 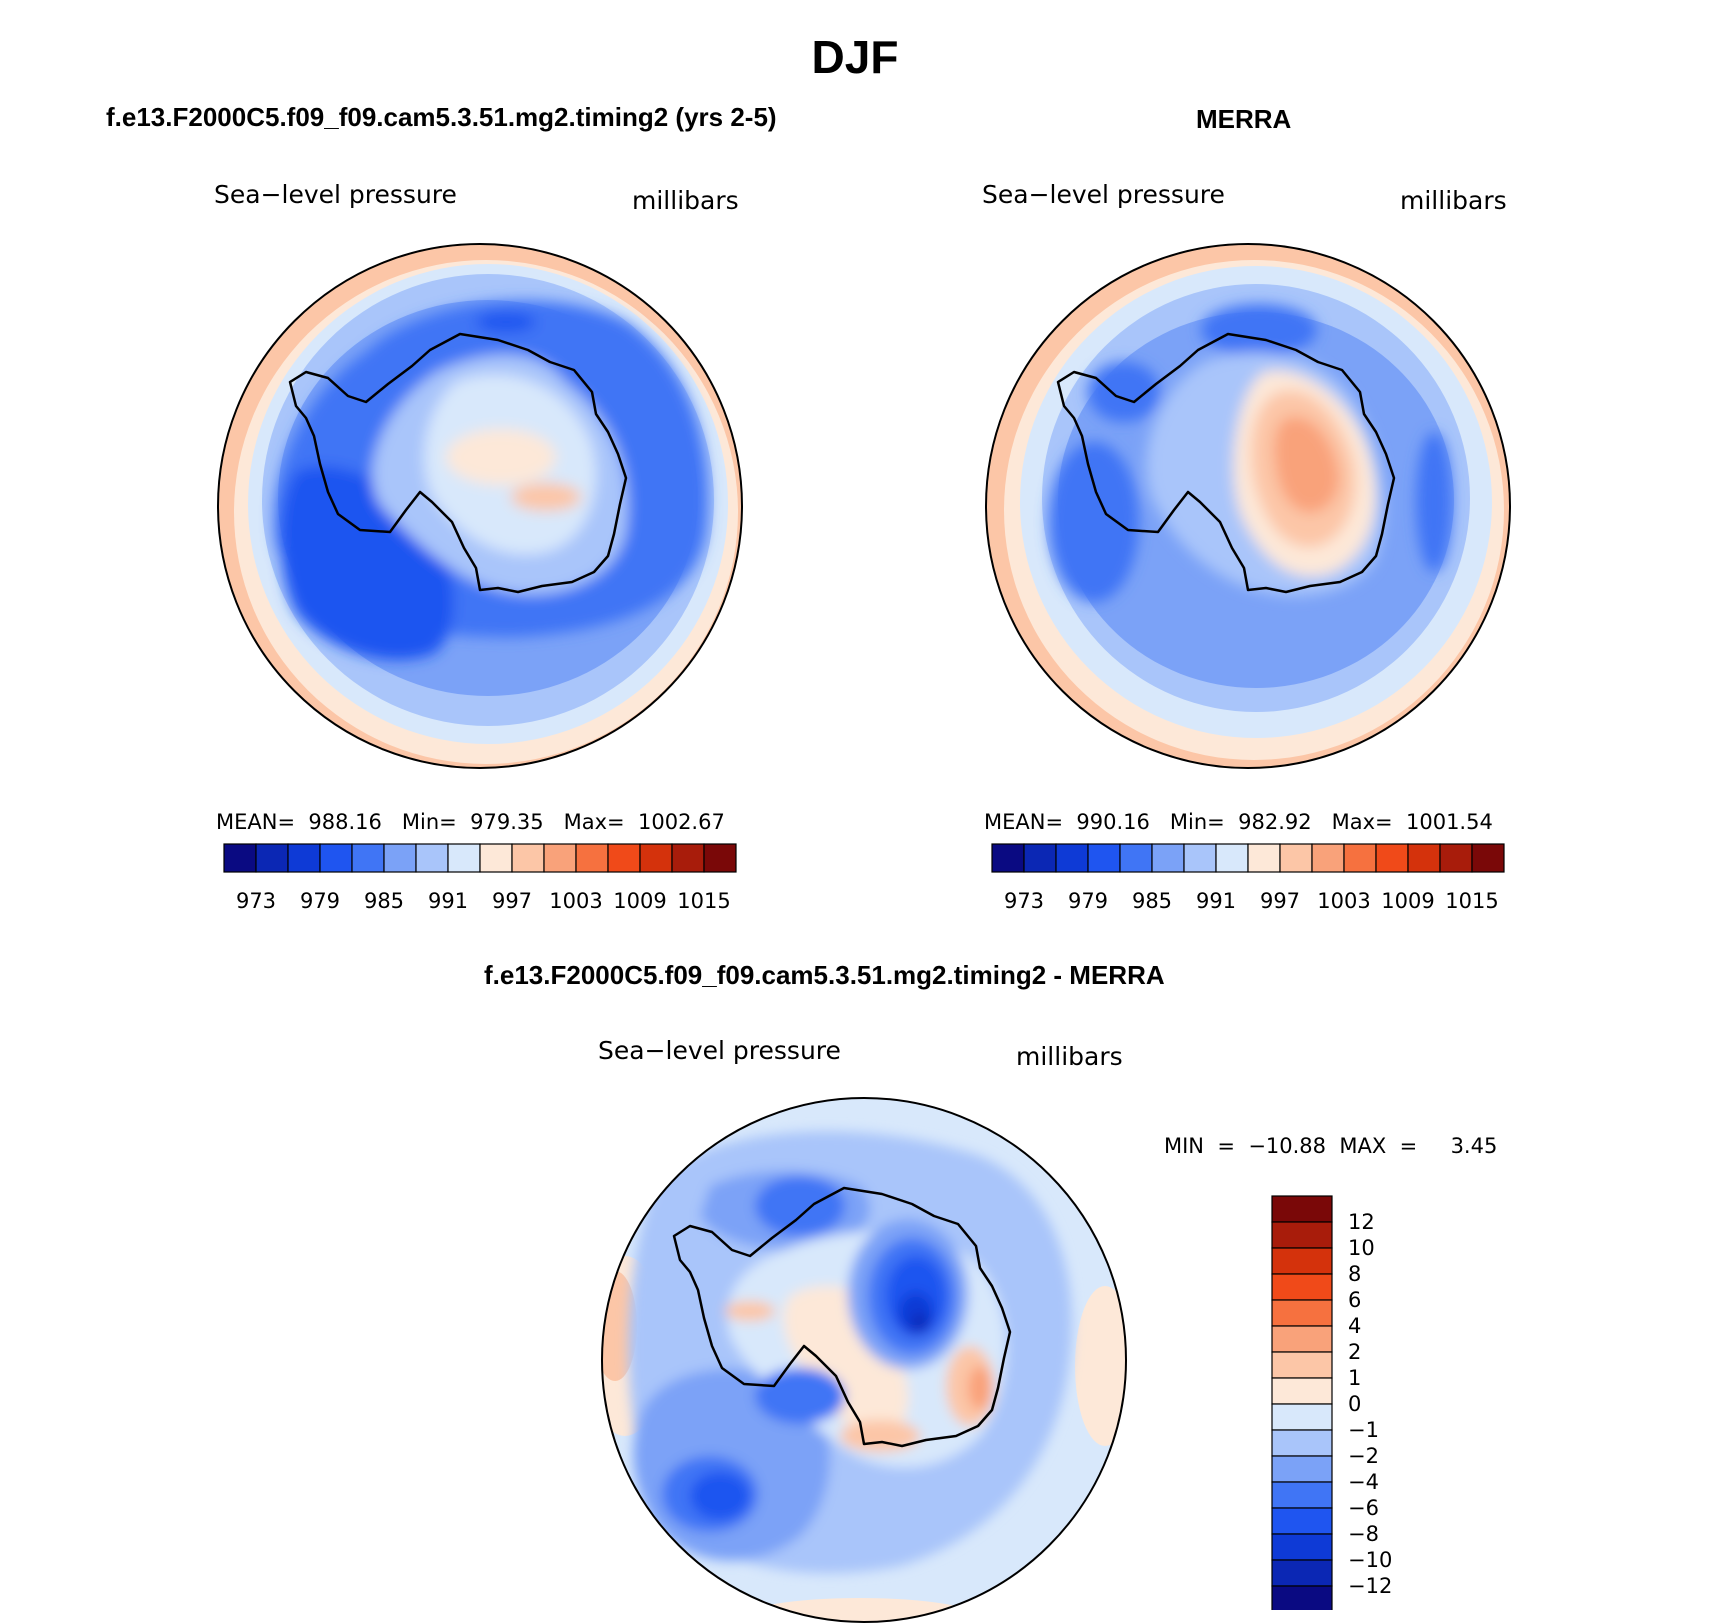 What do you see at coordinates (1370, 1560) in the screenshot?
I see `panel-3-colorbar-tick-label: −10` at bounding box center [1370, 1560].